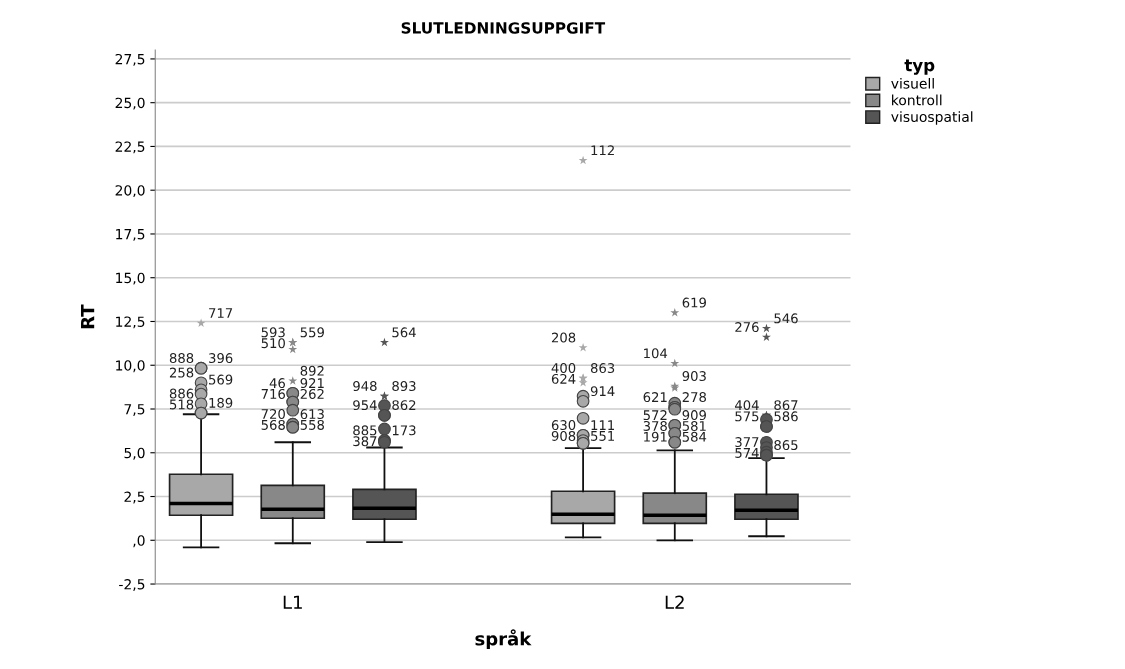 The height and width of the screenshot is (669, 1125). What do you see at coordinates (139, 541) in the screenshot?
I see `y-tick-label: ,0` at bounding box center [139, 541].